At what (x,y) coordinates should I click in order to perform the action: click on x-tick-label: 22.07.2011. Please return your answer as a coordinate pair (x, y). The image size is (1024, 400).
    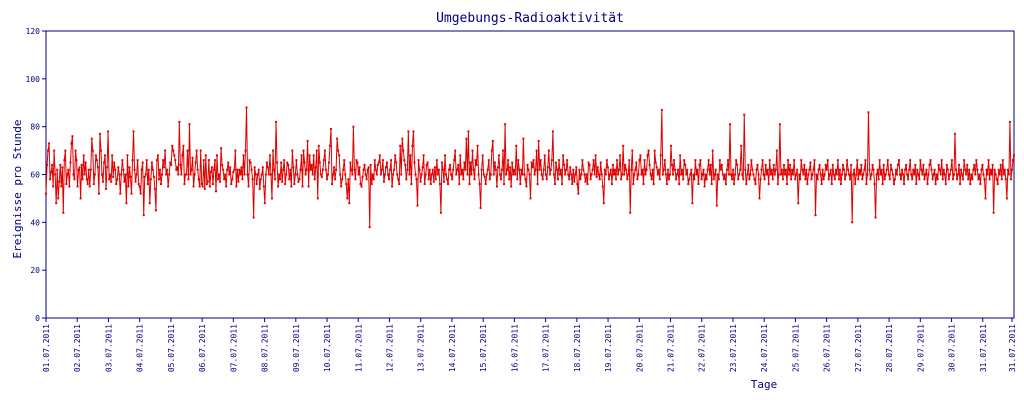
    Looking at the image, I should click on (702, 348).